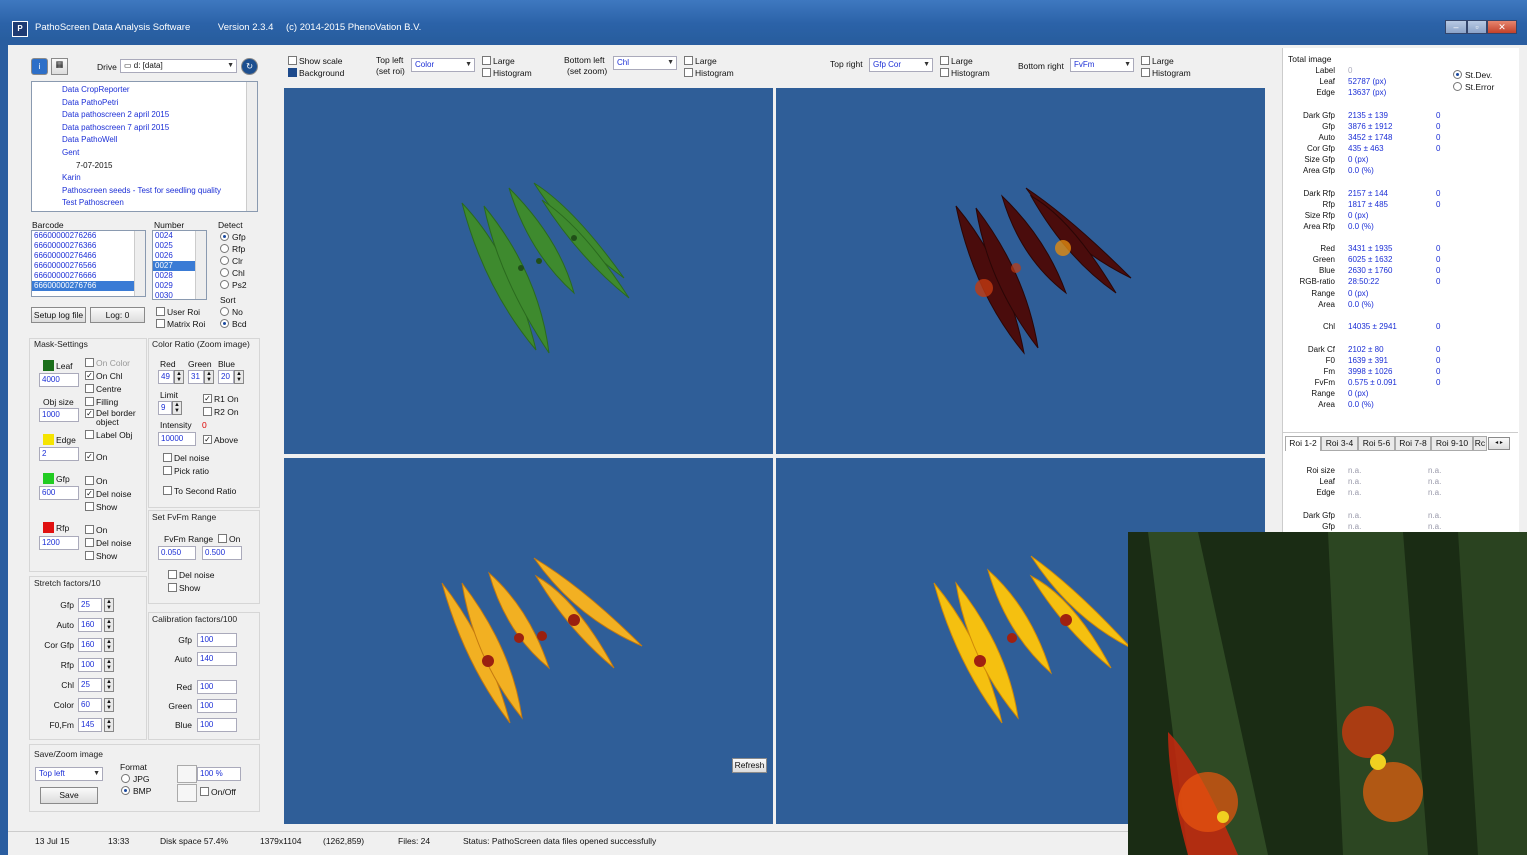  I want to click on gfp-color-swatch, so click(48, 478).